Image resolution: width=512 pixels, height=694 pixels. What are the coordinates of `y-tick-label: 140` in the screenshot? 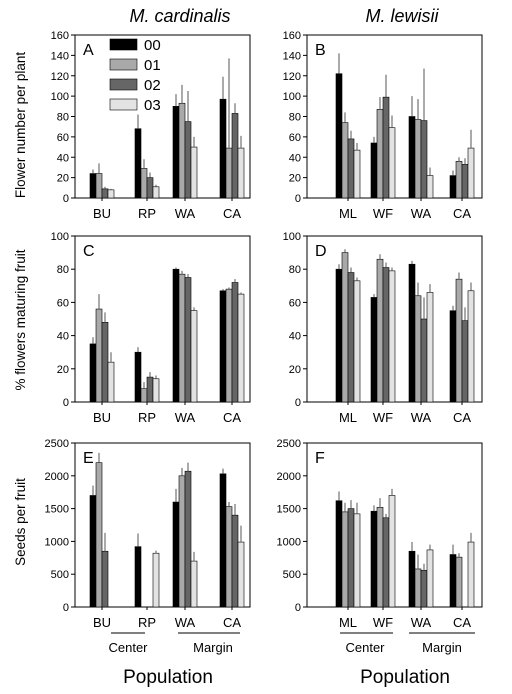 It's located at (292, 56).